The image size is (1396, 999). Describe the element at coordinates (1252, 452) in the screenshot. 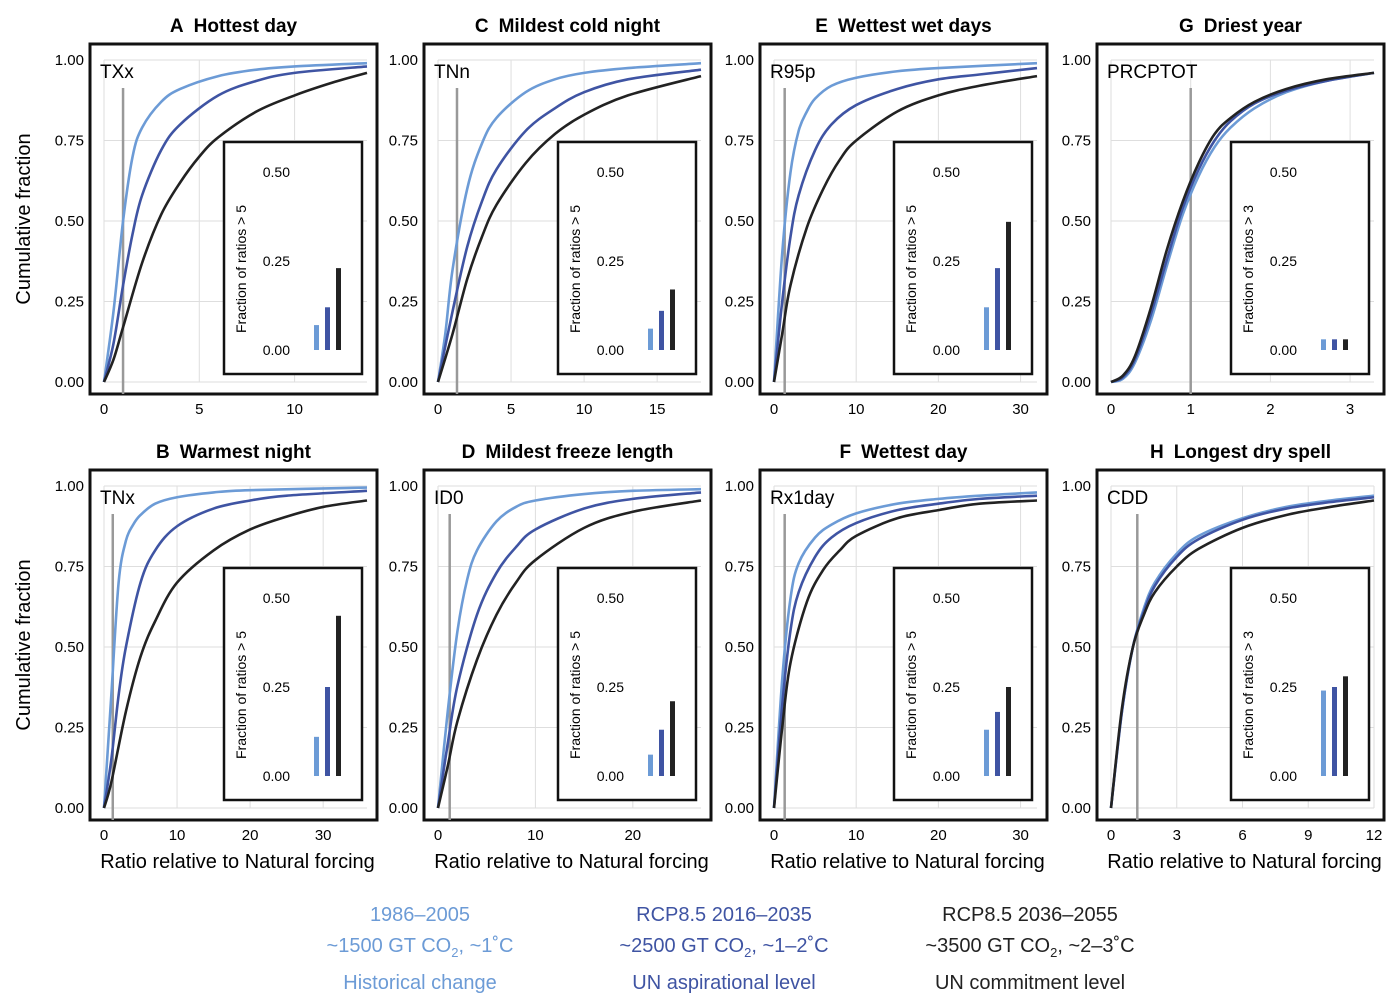

I see `panel-title-text: Longest dry spell` at that location.